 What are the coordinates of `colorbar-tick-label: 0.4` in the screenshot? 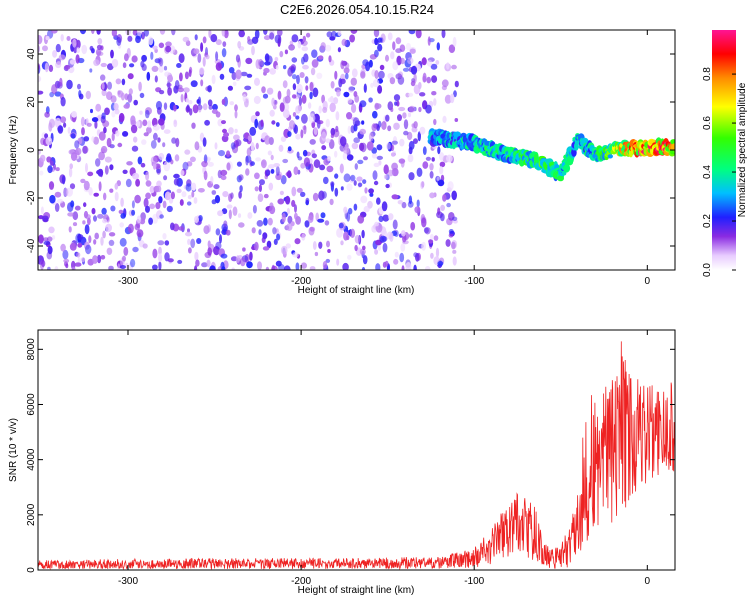 It's located at (707, 172).